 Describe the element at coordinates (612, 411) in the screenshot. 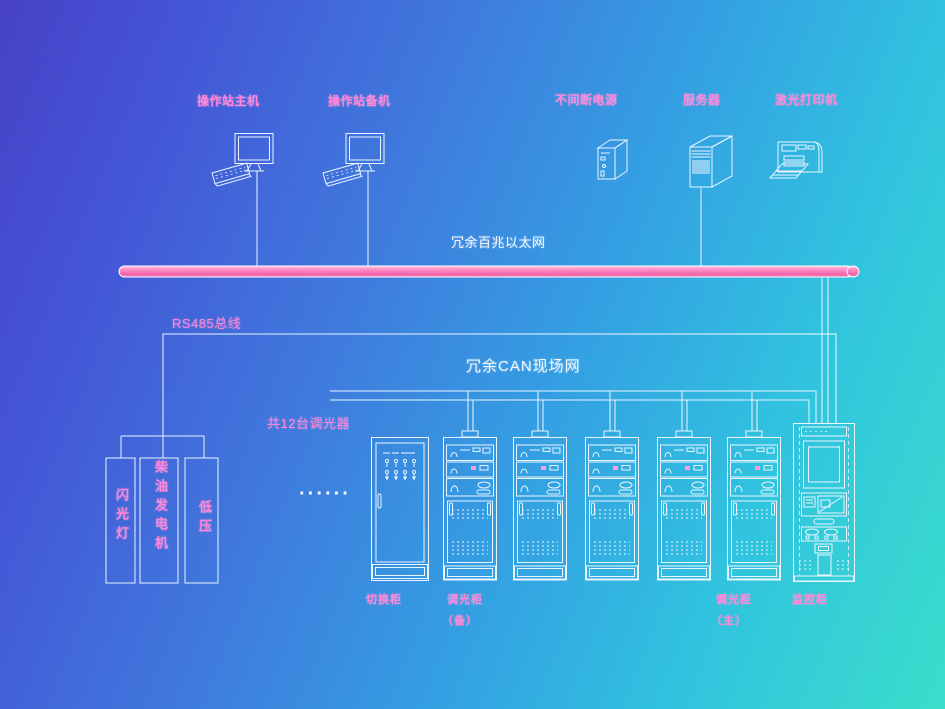

I see `can-drop-lines` at that location.